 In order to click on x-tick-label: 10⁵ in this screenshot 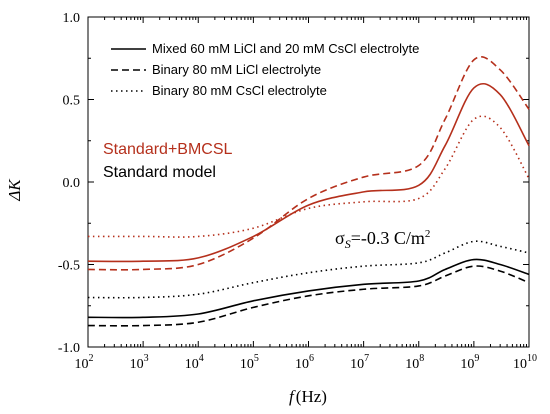, I will do `click(249, 362)`.